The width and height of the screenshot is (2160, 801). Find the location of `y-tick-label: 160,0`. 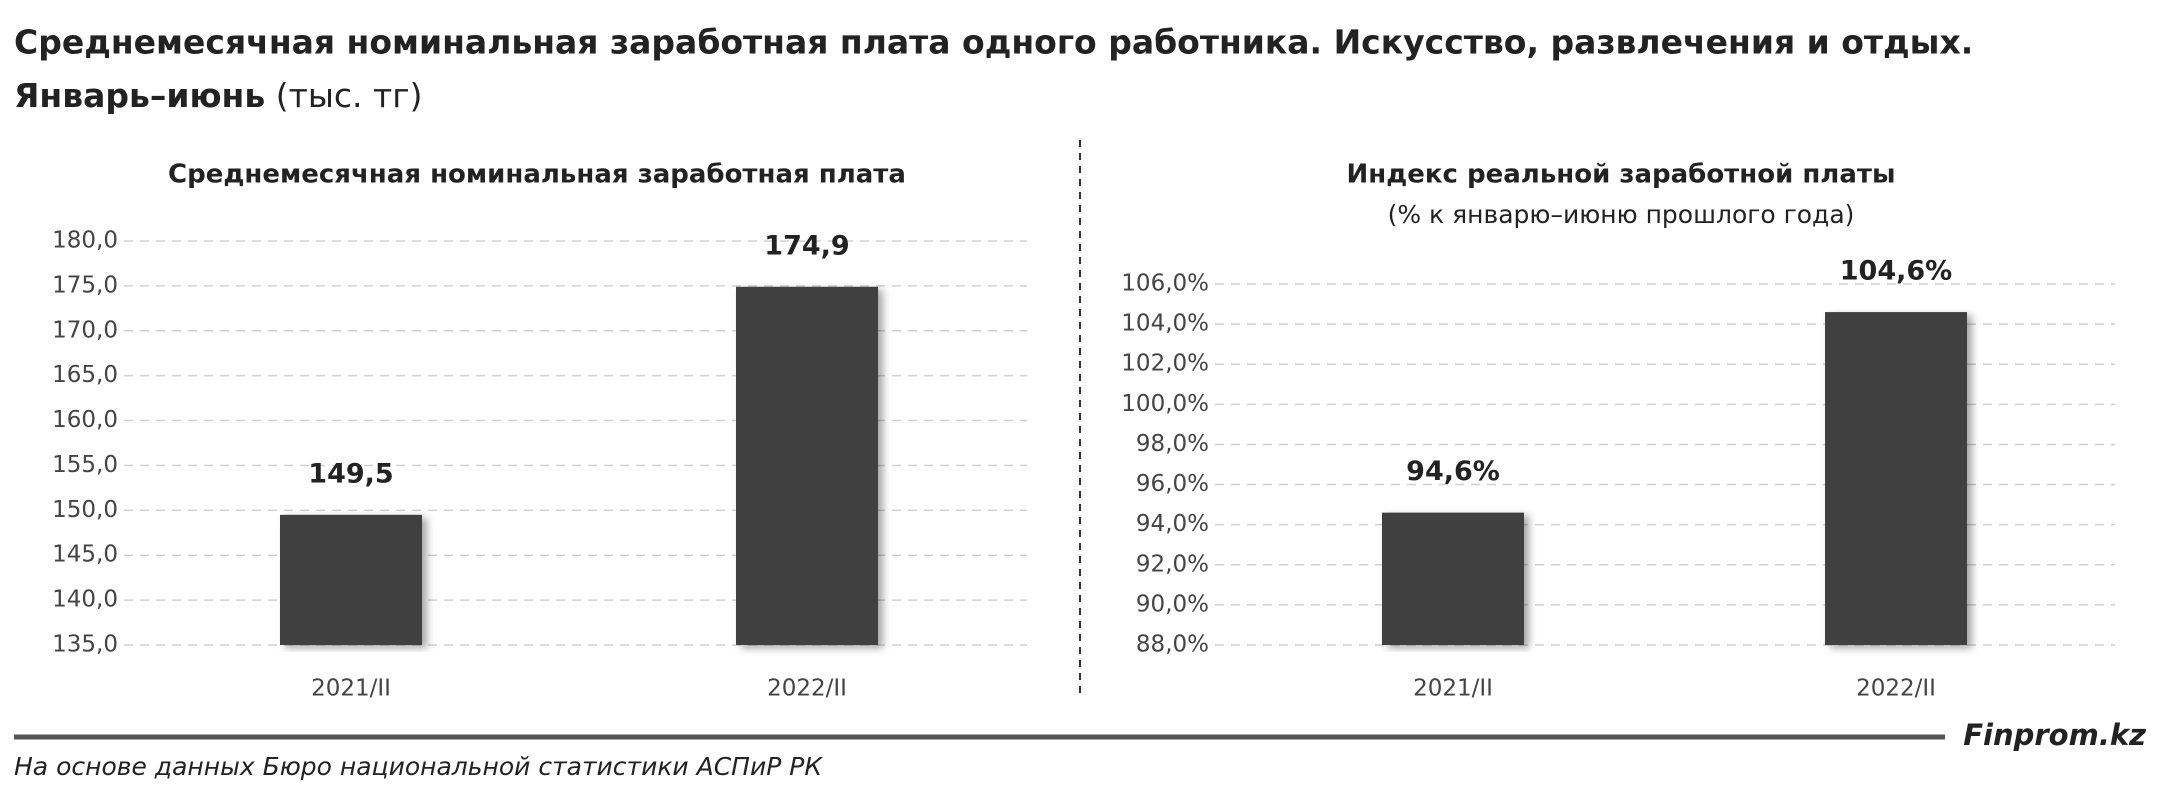

y-tick-label: 160,0 is located at coordinates (85, 420).